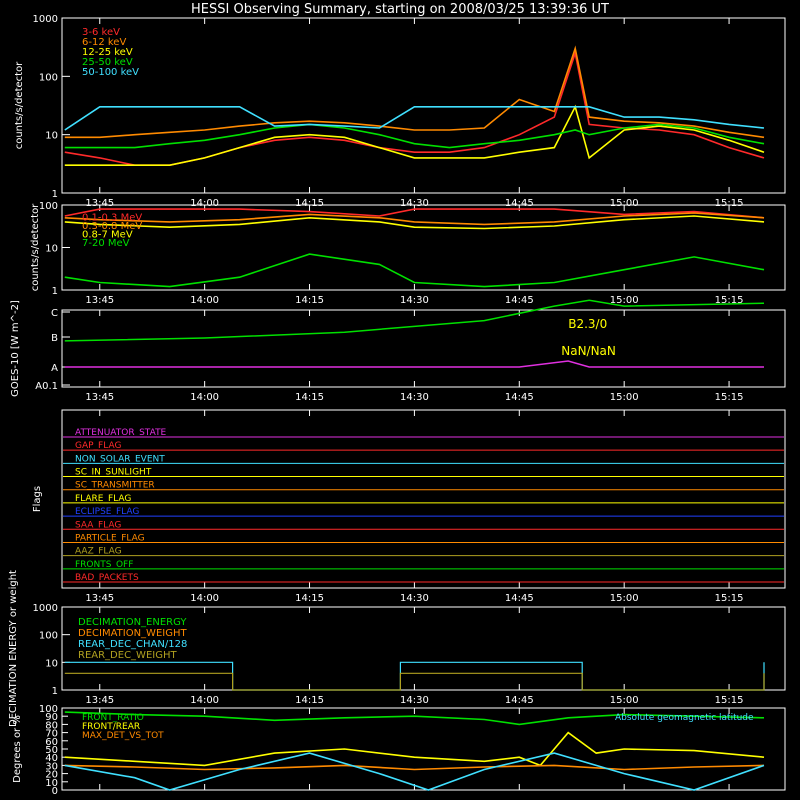 This screenshot has width=800, height=800. I want to click on series-line-3-6-kev, so click(414, 107).